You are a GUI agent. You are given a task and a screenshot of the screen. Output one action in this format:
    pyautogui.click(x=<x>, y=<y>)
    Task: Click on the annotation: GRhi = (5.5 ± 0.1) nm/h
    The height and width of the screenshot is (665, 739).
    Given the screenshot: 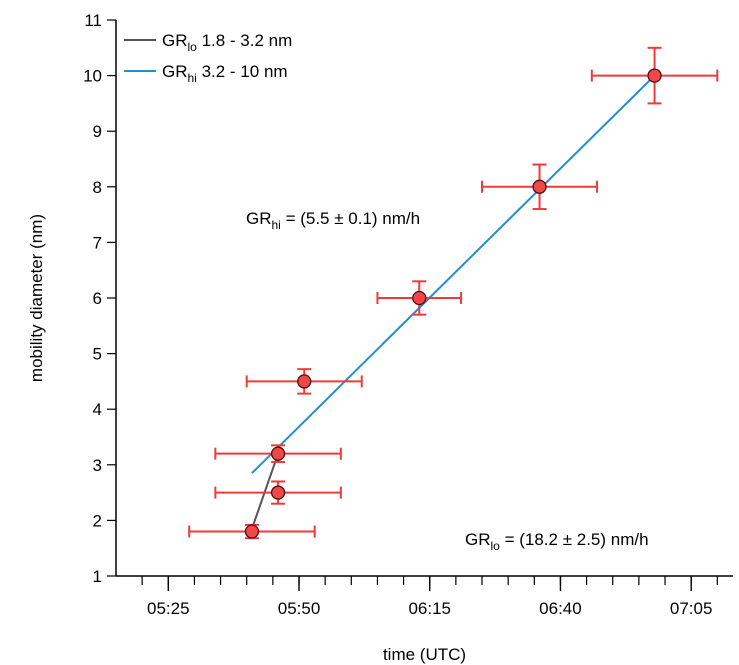 What is the action you would take?
    pyautogui.click(x=333, y=220)
    